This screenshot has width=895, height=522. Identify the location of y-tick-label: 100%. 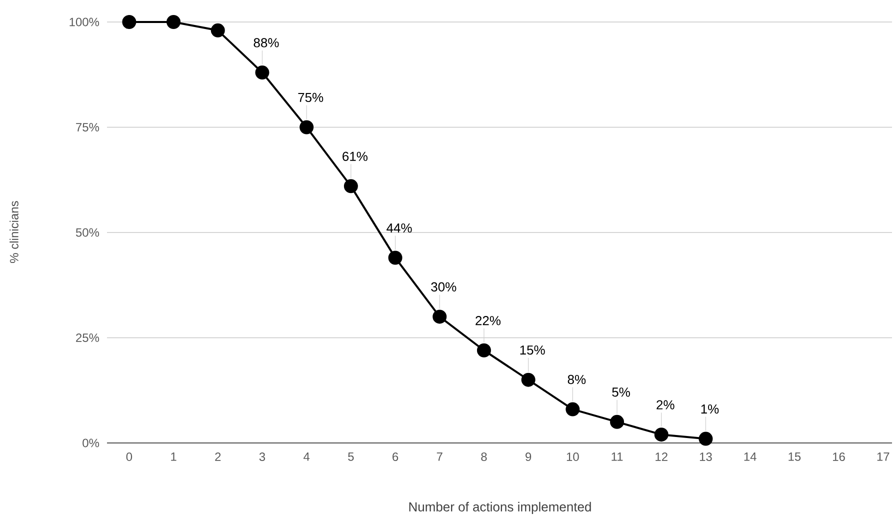
(85, 22).